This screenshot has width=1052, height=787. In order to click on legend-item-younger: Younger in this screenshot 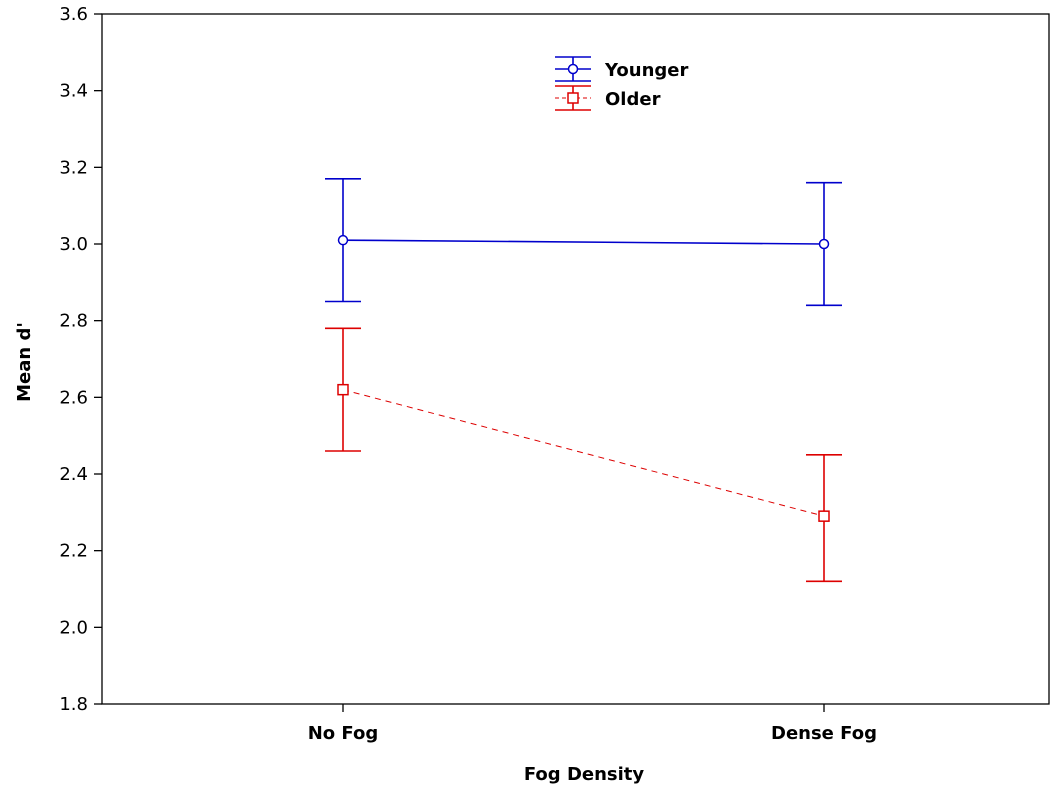, I will do `click(621, 69)`.